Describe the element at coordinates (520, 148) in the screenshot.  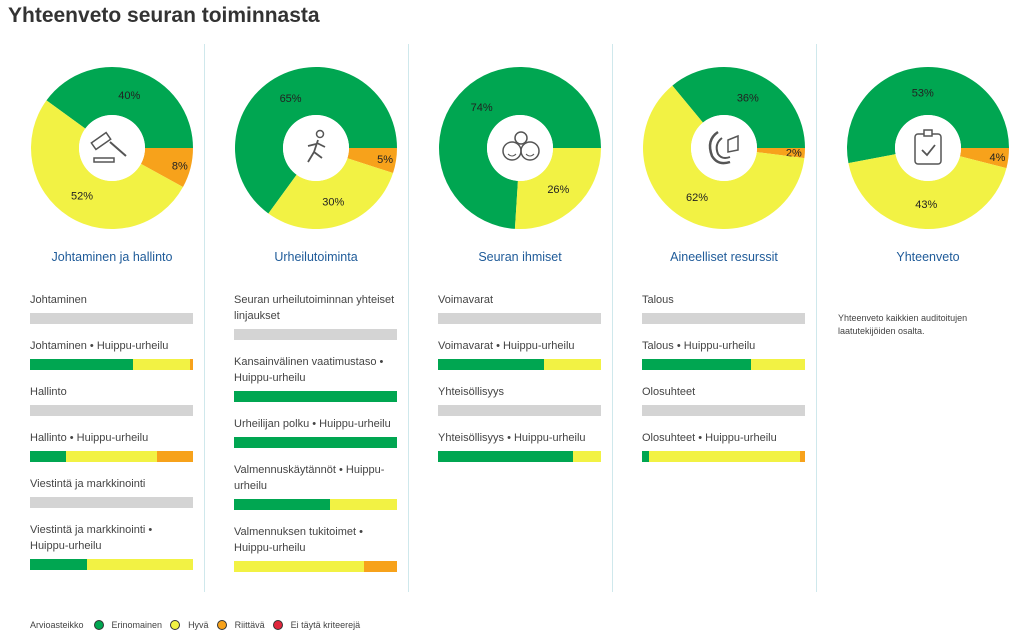
I see `donut-chart: 74% 26%` at that location.